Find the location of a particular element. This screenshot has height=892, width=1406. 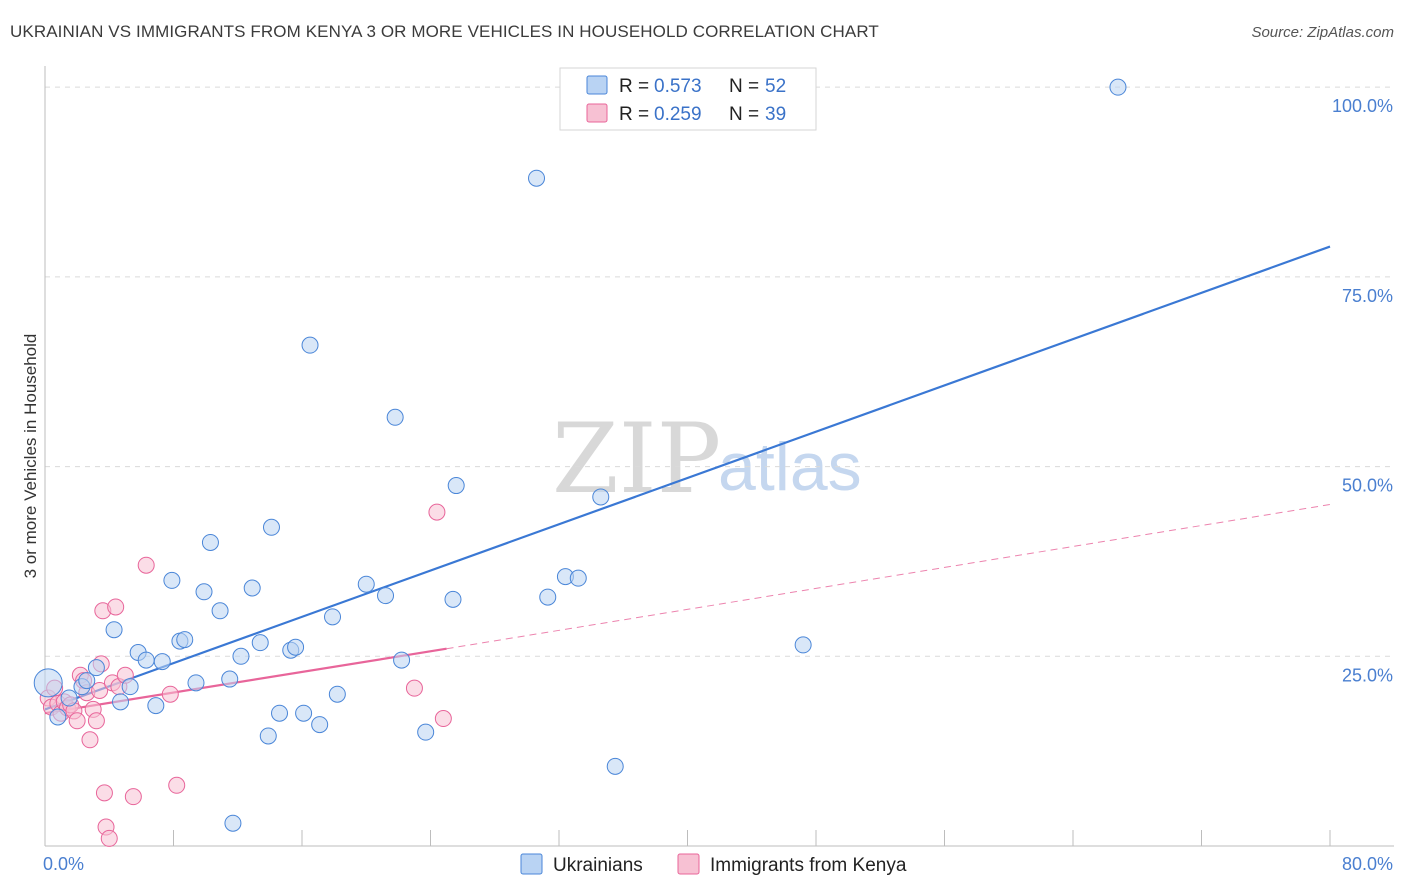

stats-legend: R = 0.573 N = 52 R = 0.259 N = 39 is located at coordinates (688, 99).